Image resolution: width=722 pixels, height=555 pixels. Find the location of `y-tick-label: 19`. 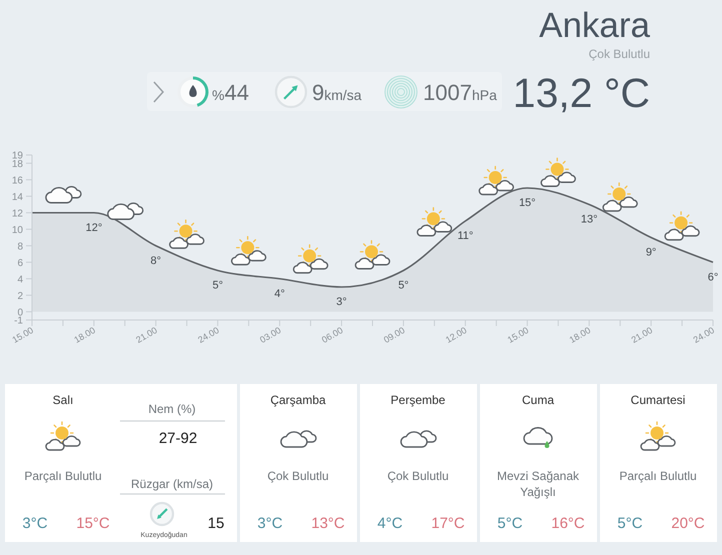

y-tick-label: 19 is located at coordinates (18, 156).